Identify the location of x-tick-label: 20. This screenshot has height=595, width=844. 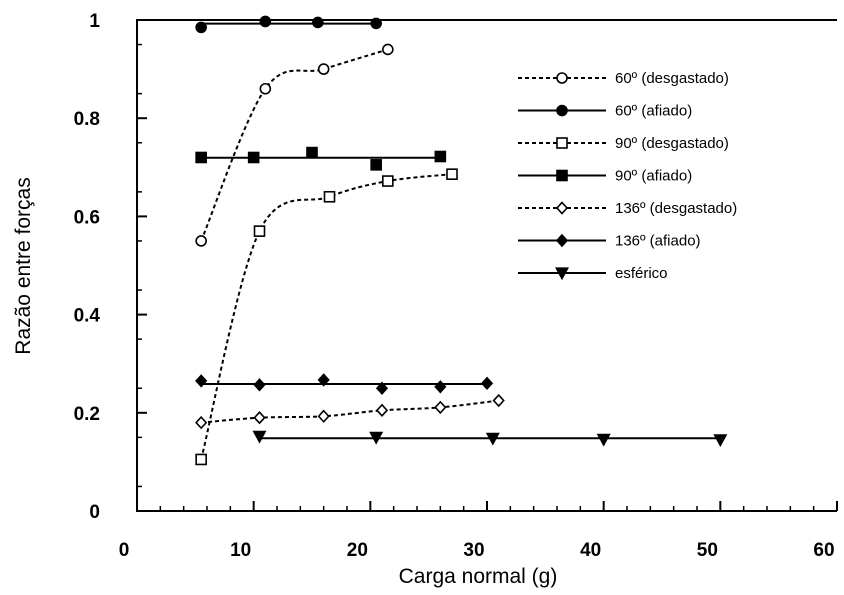
(357, 550).